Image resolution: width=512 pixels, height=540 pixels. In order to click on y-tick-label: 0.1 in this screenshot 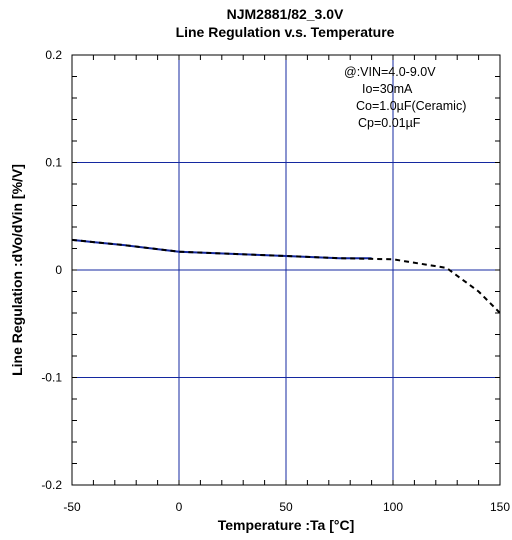, I will do `click(53, 163)`.